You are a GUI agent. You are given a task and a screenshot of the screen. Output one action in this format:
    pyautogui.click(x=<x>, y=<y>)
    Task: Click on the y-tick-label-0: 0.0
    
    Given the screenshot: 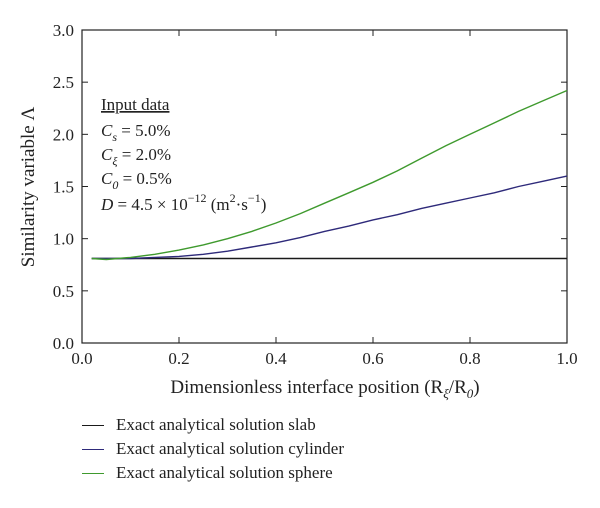 What is the action you would take?
    pyautogui.click(x=63, y=343)
    